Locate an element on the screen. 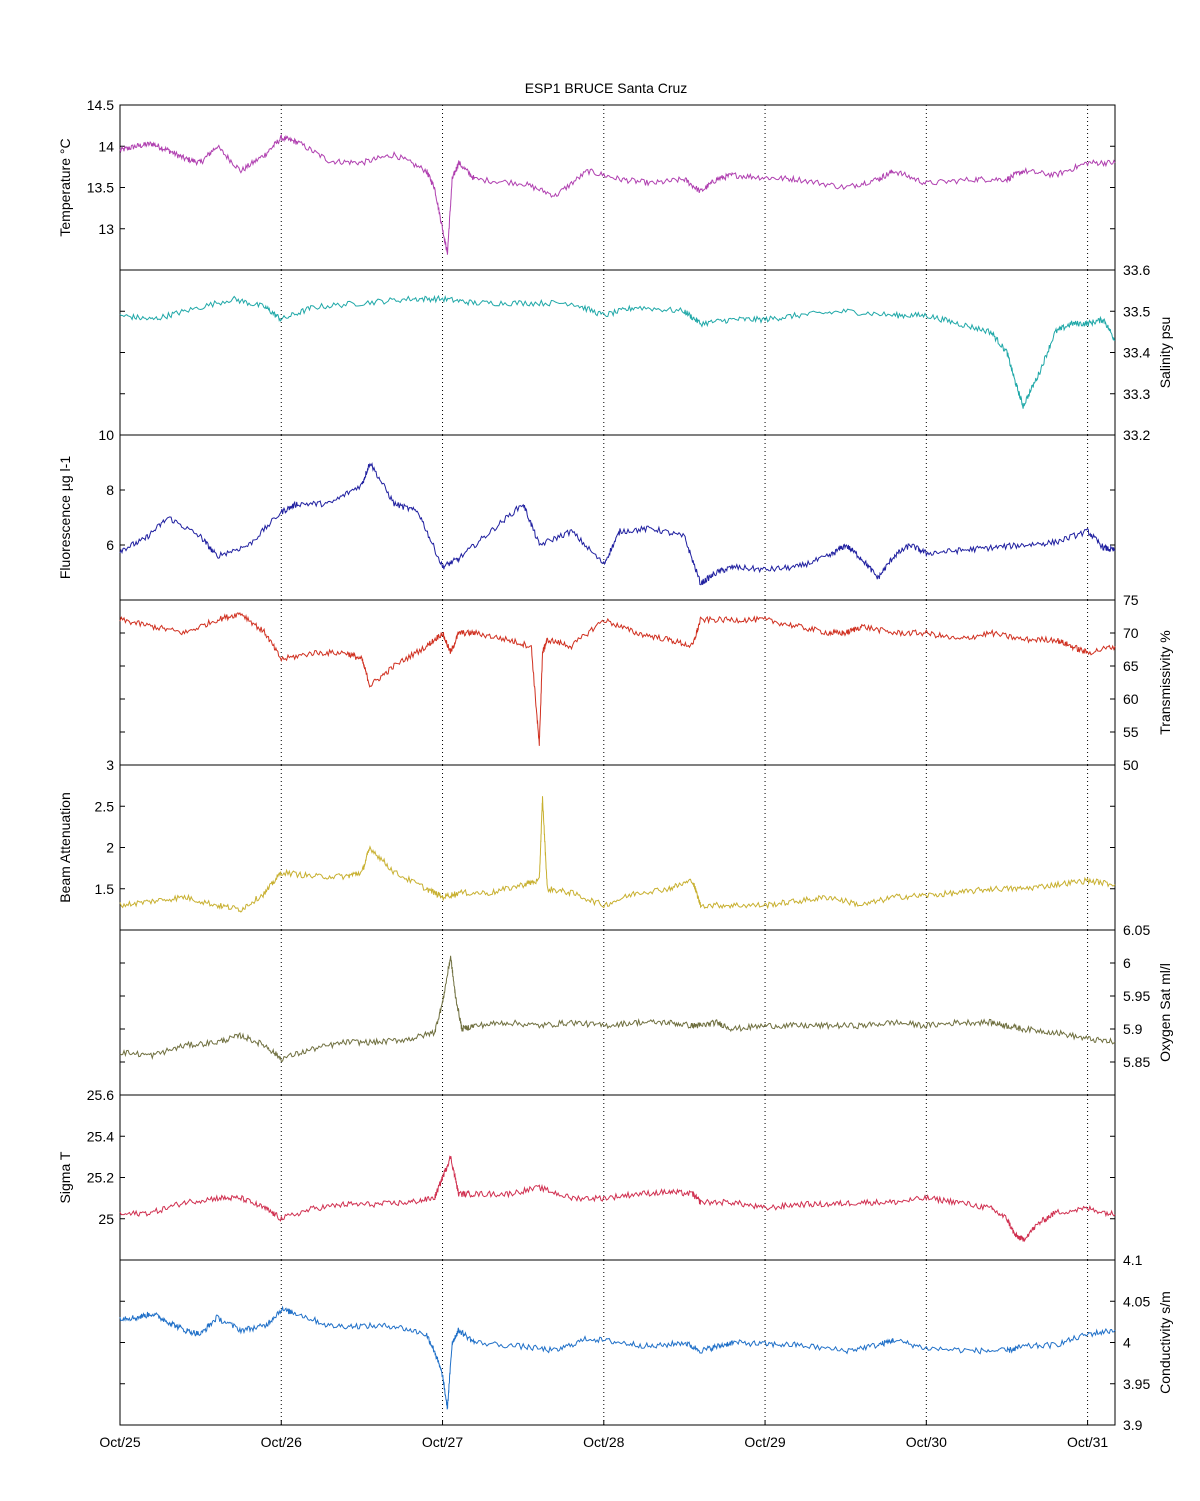 The image size is (1200, 1501). panel-6: 5.85 5.9 5.95 6 6.05 Oxygen Sat ml/l is located at coordinates (646, 1009).